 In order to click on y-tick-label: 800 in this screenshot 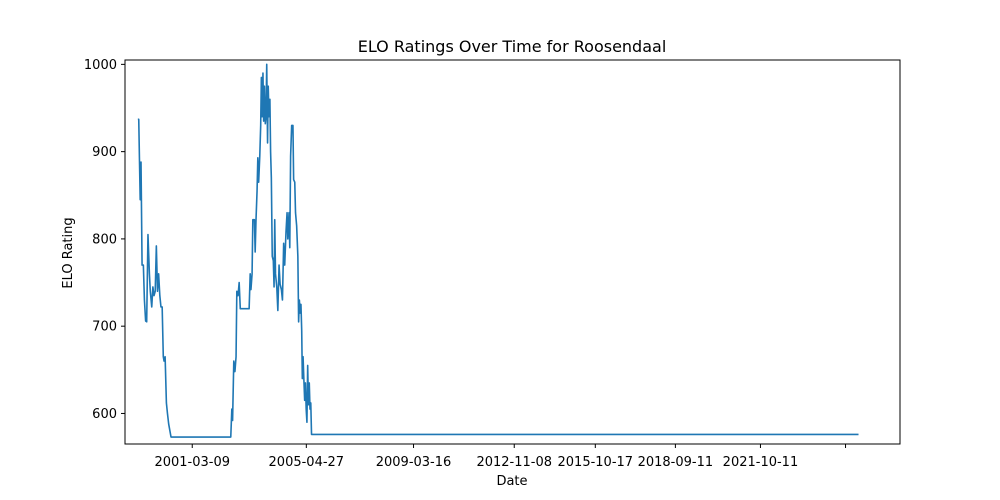, I will do `click(104, 239)`.